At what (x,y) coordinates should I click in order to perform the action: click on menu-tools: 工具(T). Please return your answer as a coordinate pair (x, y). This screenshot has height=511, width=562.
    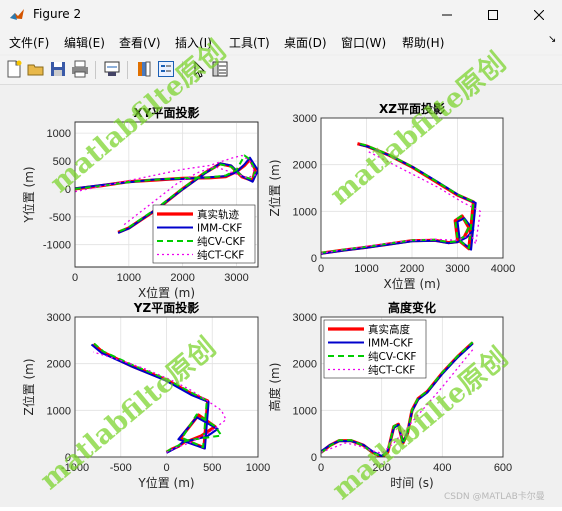
    Looking at the image, I should click on (249, 43).